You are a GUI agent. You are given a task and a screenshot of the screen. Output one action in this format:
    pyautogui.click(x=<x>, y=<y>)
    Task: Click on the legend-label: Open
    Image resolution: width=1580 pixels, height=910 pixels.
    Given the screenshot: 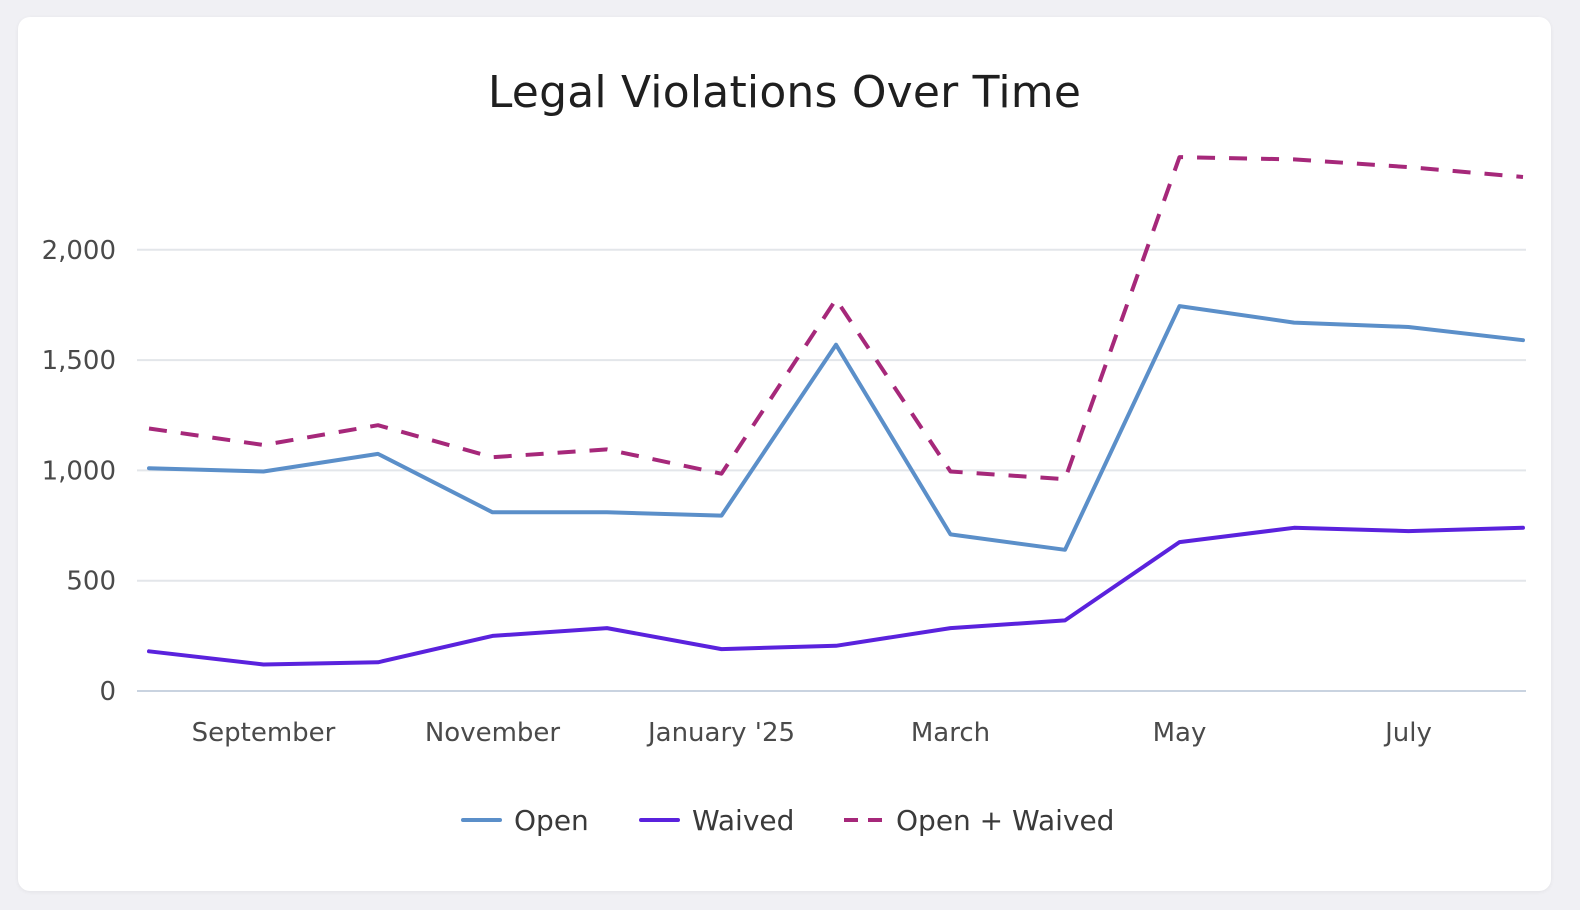 What is the action you would take?
    pyautogui.click(x=551, y=820)
    